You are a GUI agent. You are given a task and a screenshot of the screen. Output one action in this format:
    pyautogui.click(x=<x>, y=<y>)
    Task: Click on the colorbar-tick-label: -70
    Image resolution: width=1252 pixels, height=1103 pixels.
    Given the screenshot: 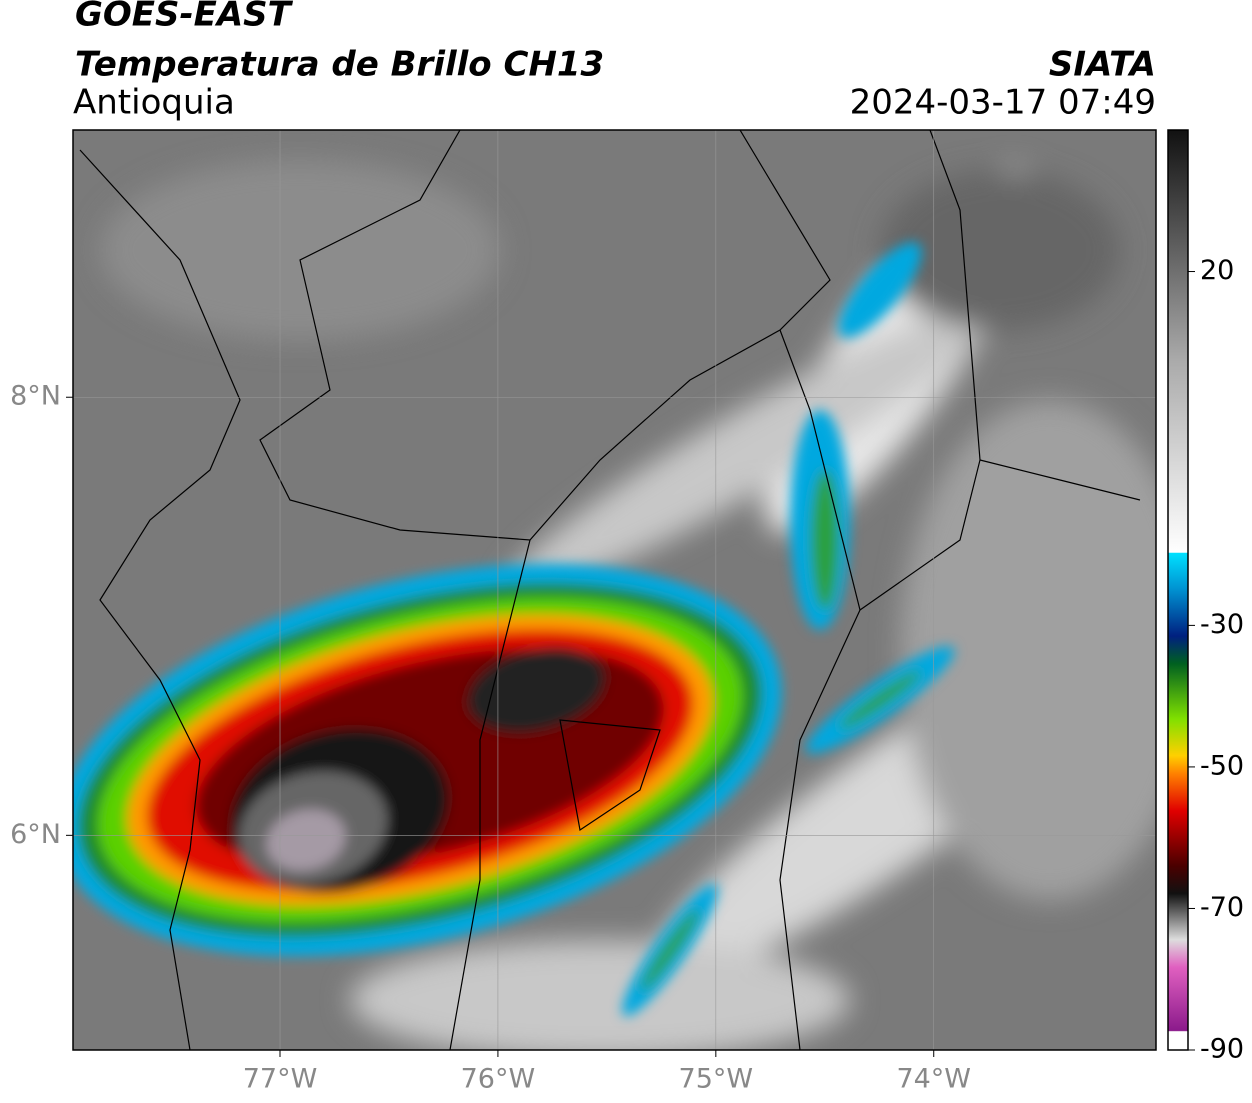 What is the action you would take?
    pyautogui.click(x=1222, y=907)
    